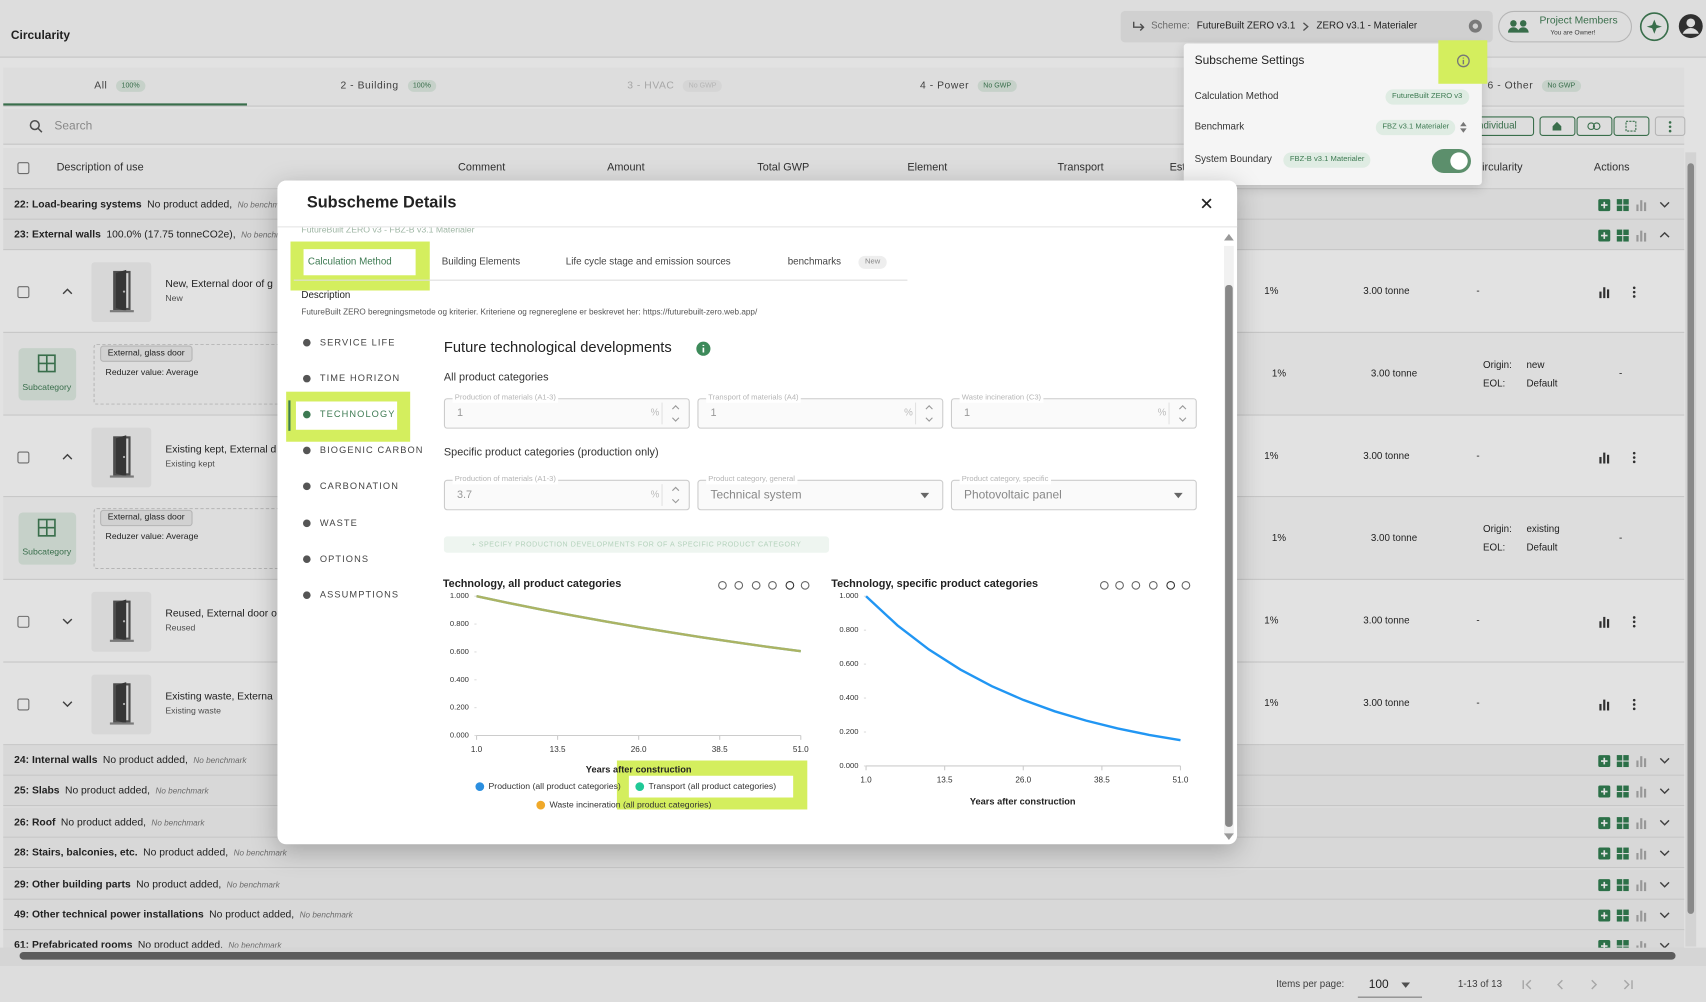 Image resolution: width=1706 pixels, height=1002 pixels. Describe the element at coordinates (1206, 203) in the screenshot. I see `close-button` at that location.